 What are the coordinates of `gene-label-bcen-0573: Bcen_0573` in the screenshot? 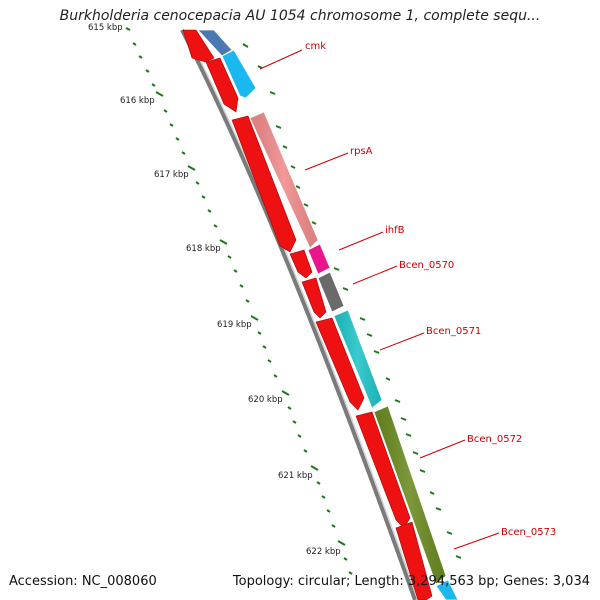 It's located at (528, 532).